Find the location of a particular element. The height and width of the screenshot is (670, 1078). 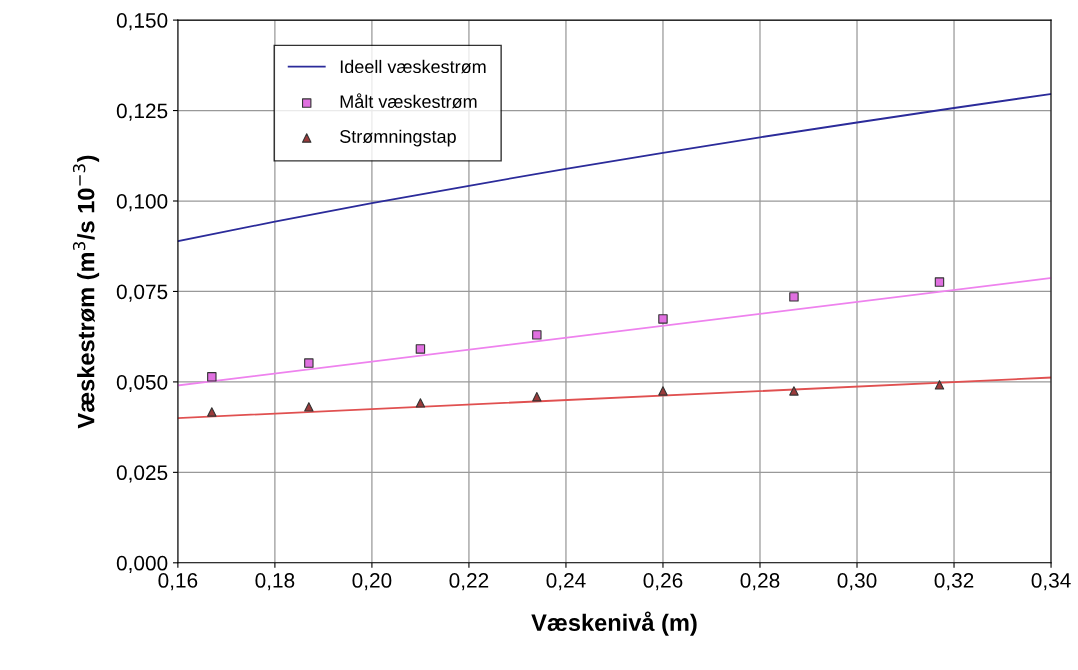

y-tick-label: 0,100 is located at coordinates (142, 203).